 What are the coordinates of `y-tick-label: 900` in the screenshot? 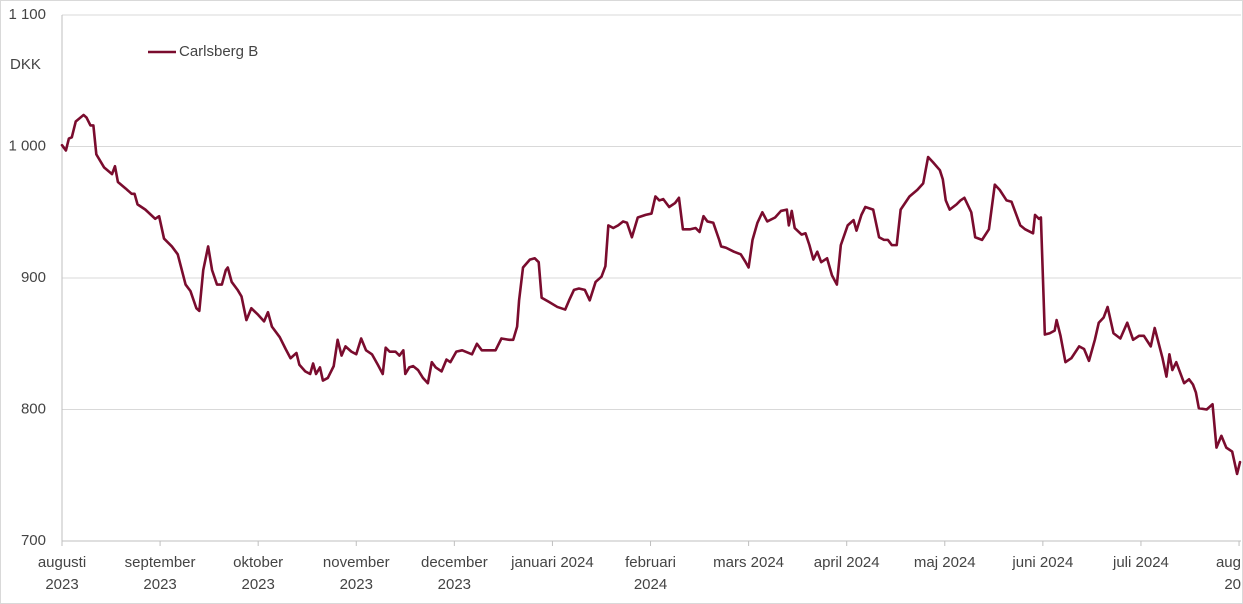 It's located at (33, 277).